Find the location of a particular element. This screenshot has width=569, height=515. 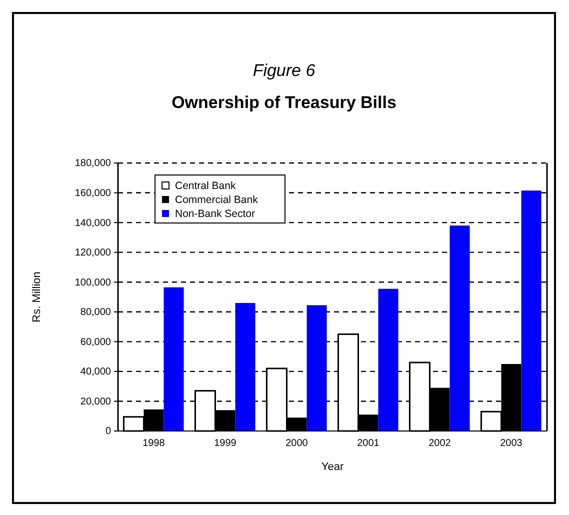

x-tick-label: 2003 is located at coordinates (511, 444).